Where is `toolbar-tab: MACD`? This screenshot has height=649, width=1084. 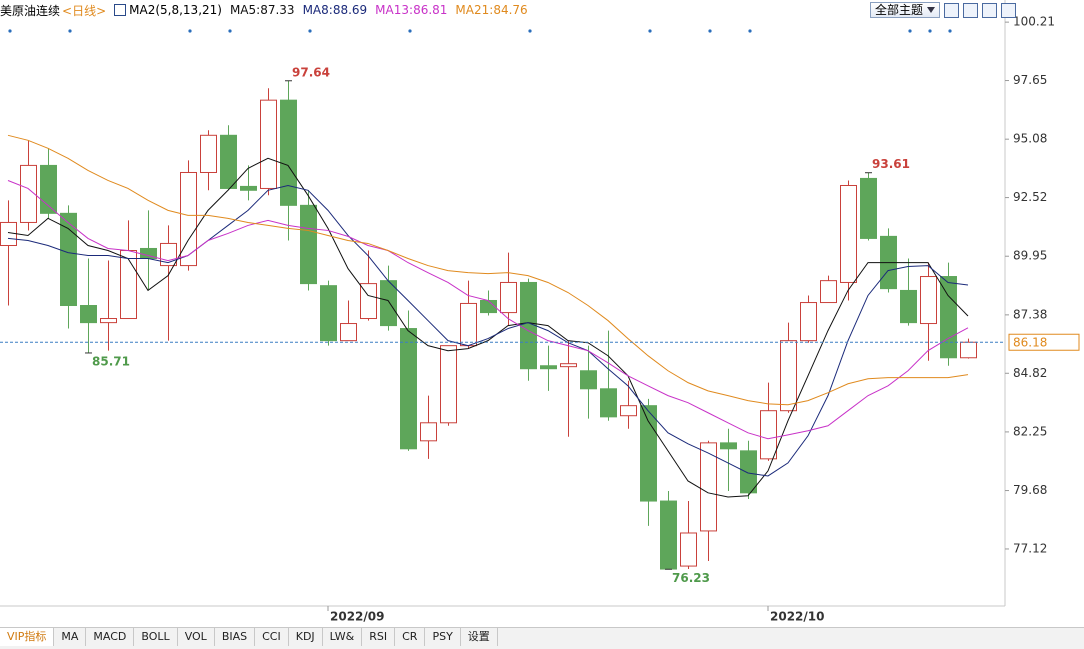 toolbar-tab: MACD is located at coordinates (110, 637).